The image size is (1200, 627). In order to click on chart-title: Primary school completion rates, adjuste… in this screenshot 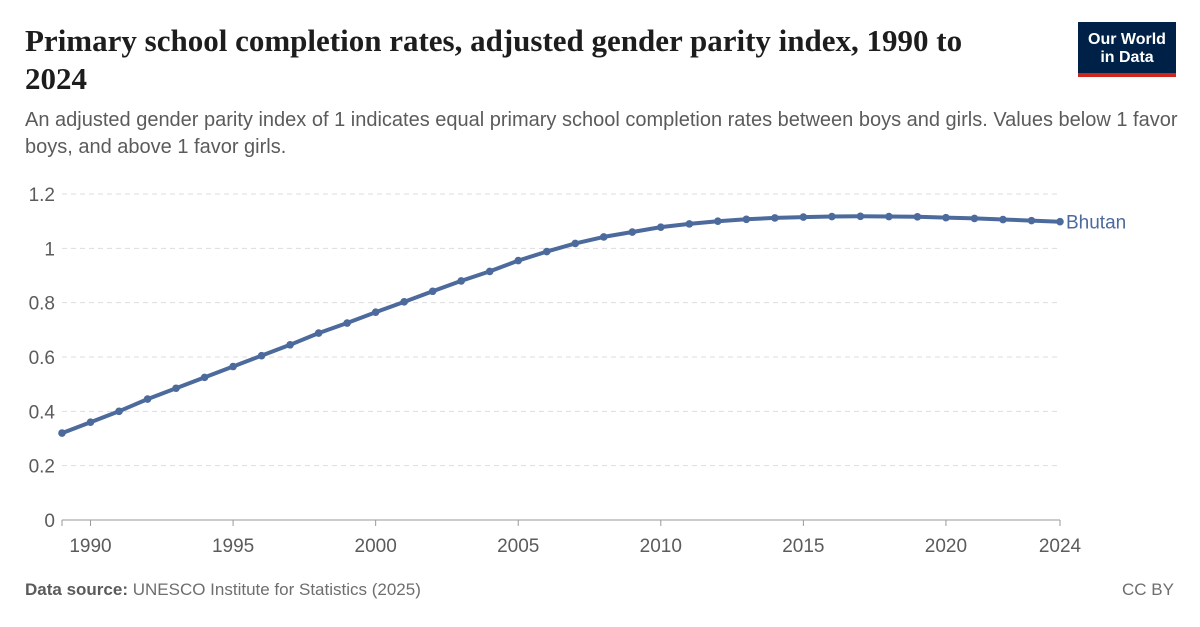, I will do `click(494, 59)`.